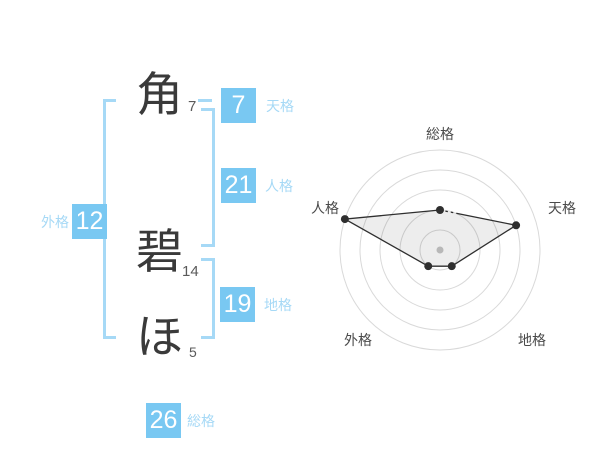  What do you see at coordinates (163, 420) in the screenshot?
I see `soukaku-value-square: 26` at bounding box center [163, 420].